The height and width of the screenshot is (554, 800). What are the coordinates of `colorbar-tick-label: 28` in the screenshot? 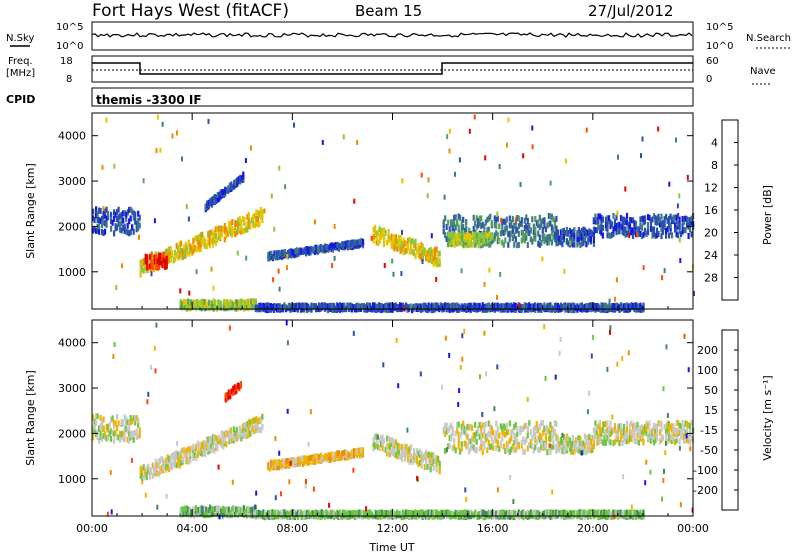 It's located at (711, 278).